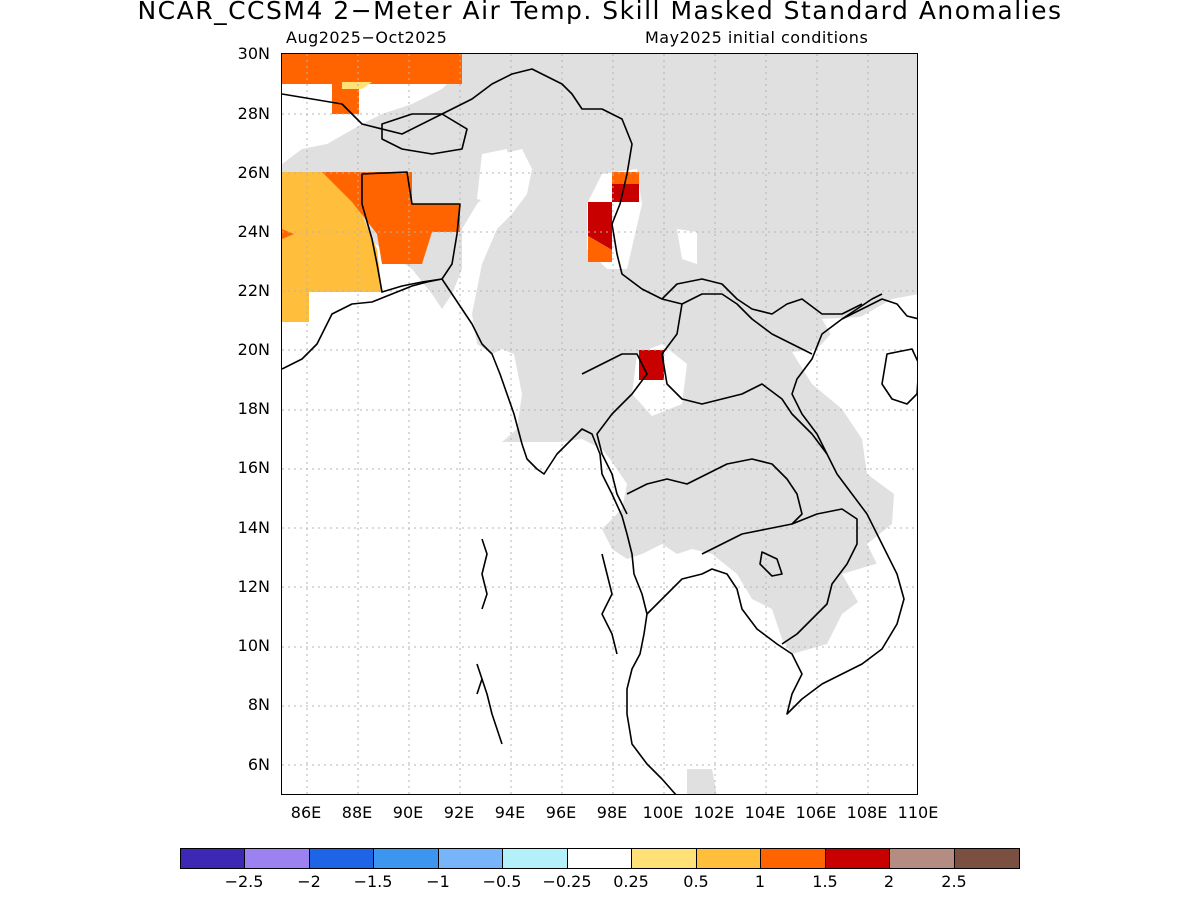 The image size is (1200, 900). What do you see at coordinates (771, 564) in the screenshot?
I see `tonle-sap` at bounding box center [771, 564].